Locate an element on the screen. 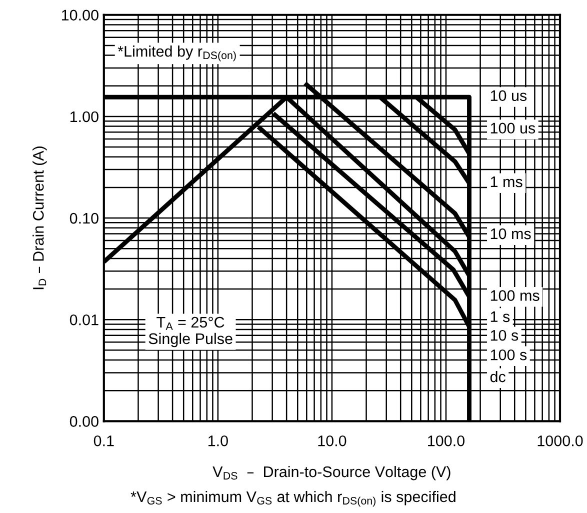  x-tick-label: 10.0 is located at coordinates (332, 440).